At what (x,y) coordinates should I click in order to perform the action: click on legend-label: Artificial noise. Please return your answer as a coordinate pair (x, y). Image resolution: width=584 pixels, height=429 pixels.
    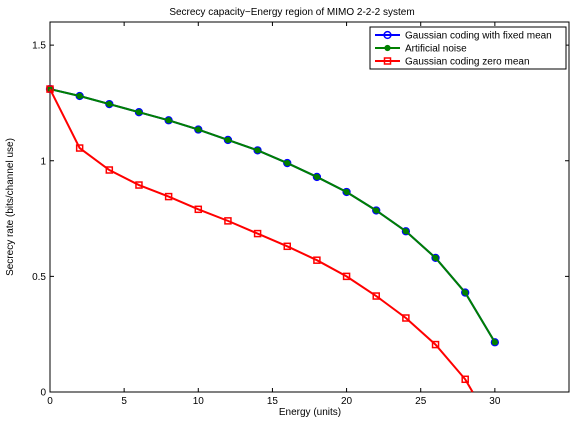
    Looking at the image, I should click on (436, 49).